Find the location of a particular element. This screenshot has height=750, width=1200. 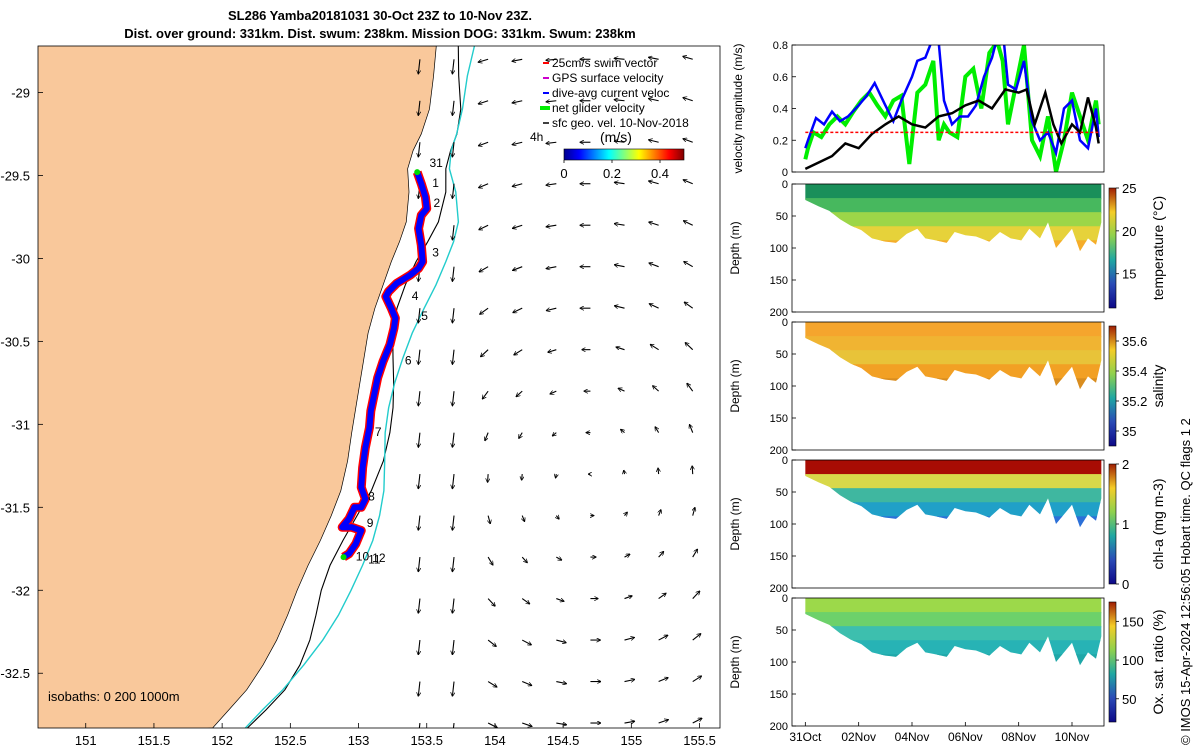

map-y-tick-label: -31 is located at coordinates (20, 424).